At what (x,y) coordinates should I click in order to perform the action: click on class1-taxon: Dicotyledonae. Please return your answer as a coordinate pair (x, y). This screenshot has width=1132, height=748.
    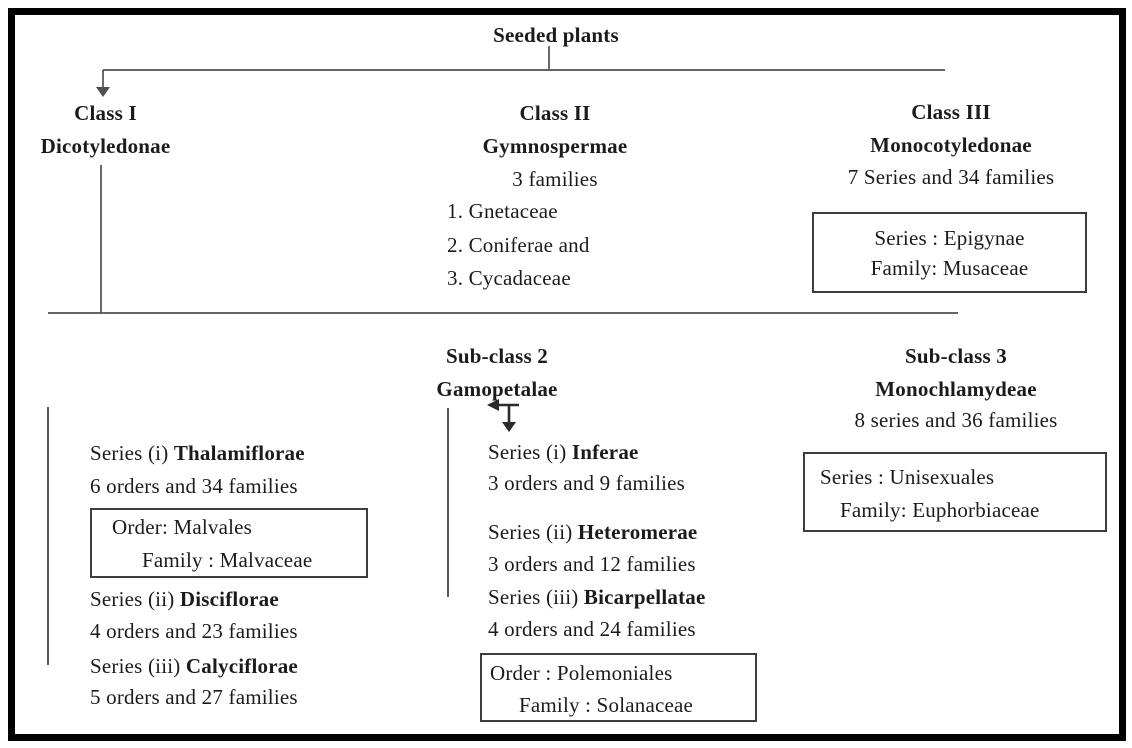
    Looking at the image, I should click on (105, 146).